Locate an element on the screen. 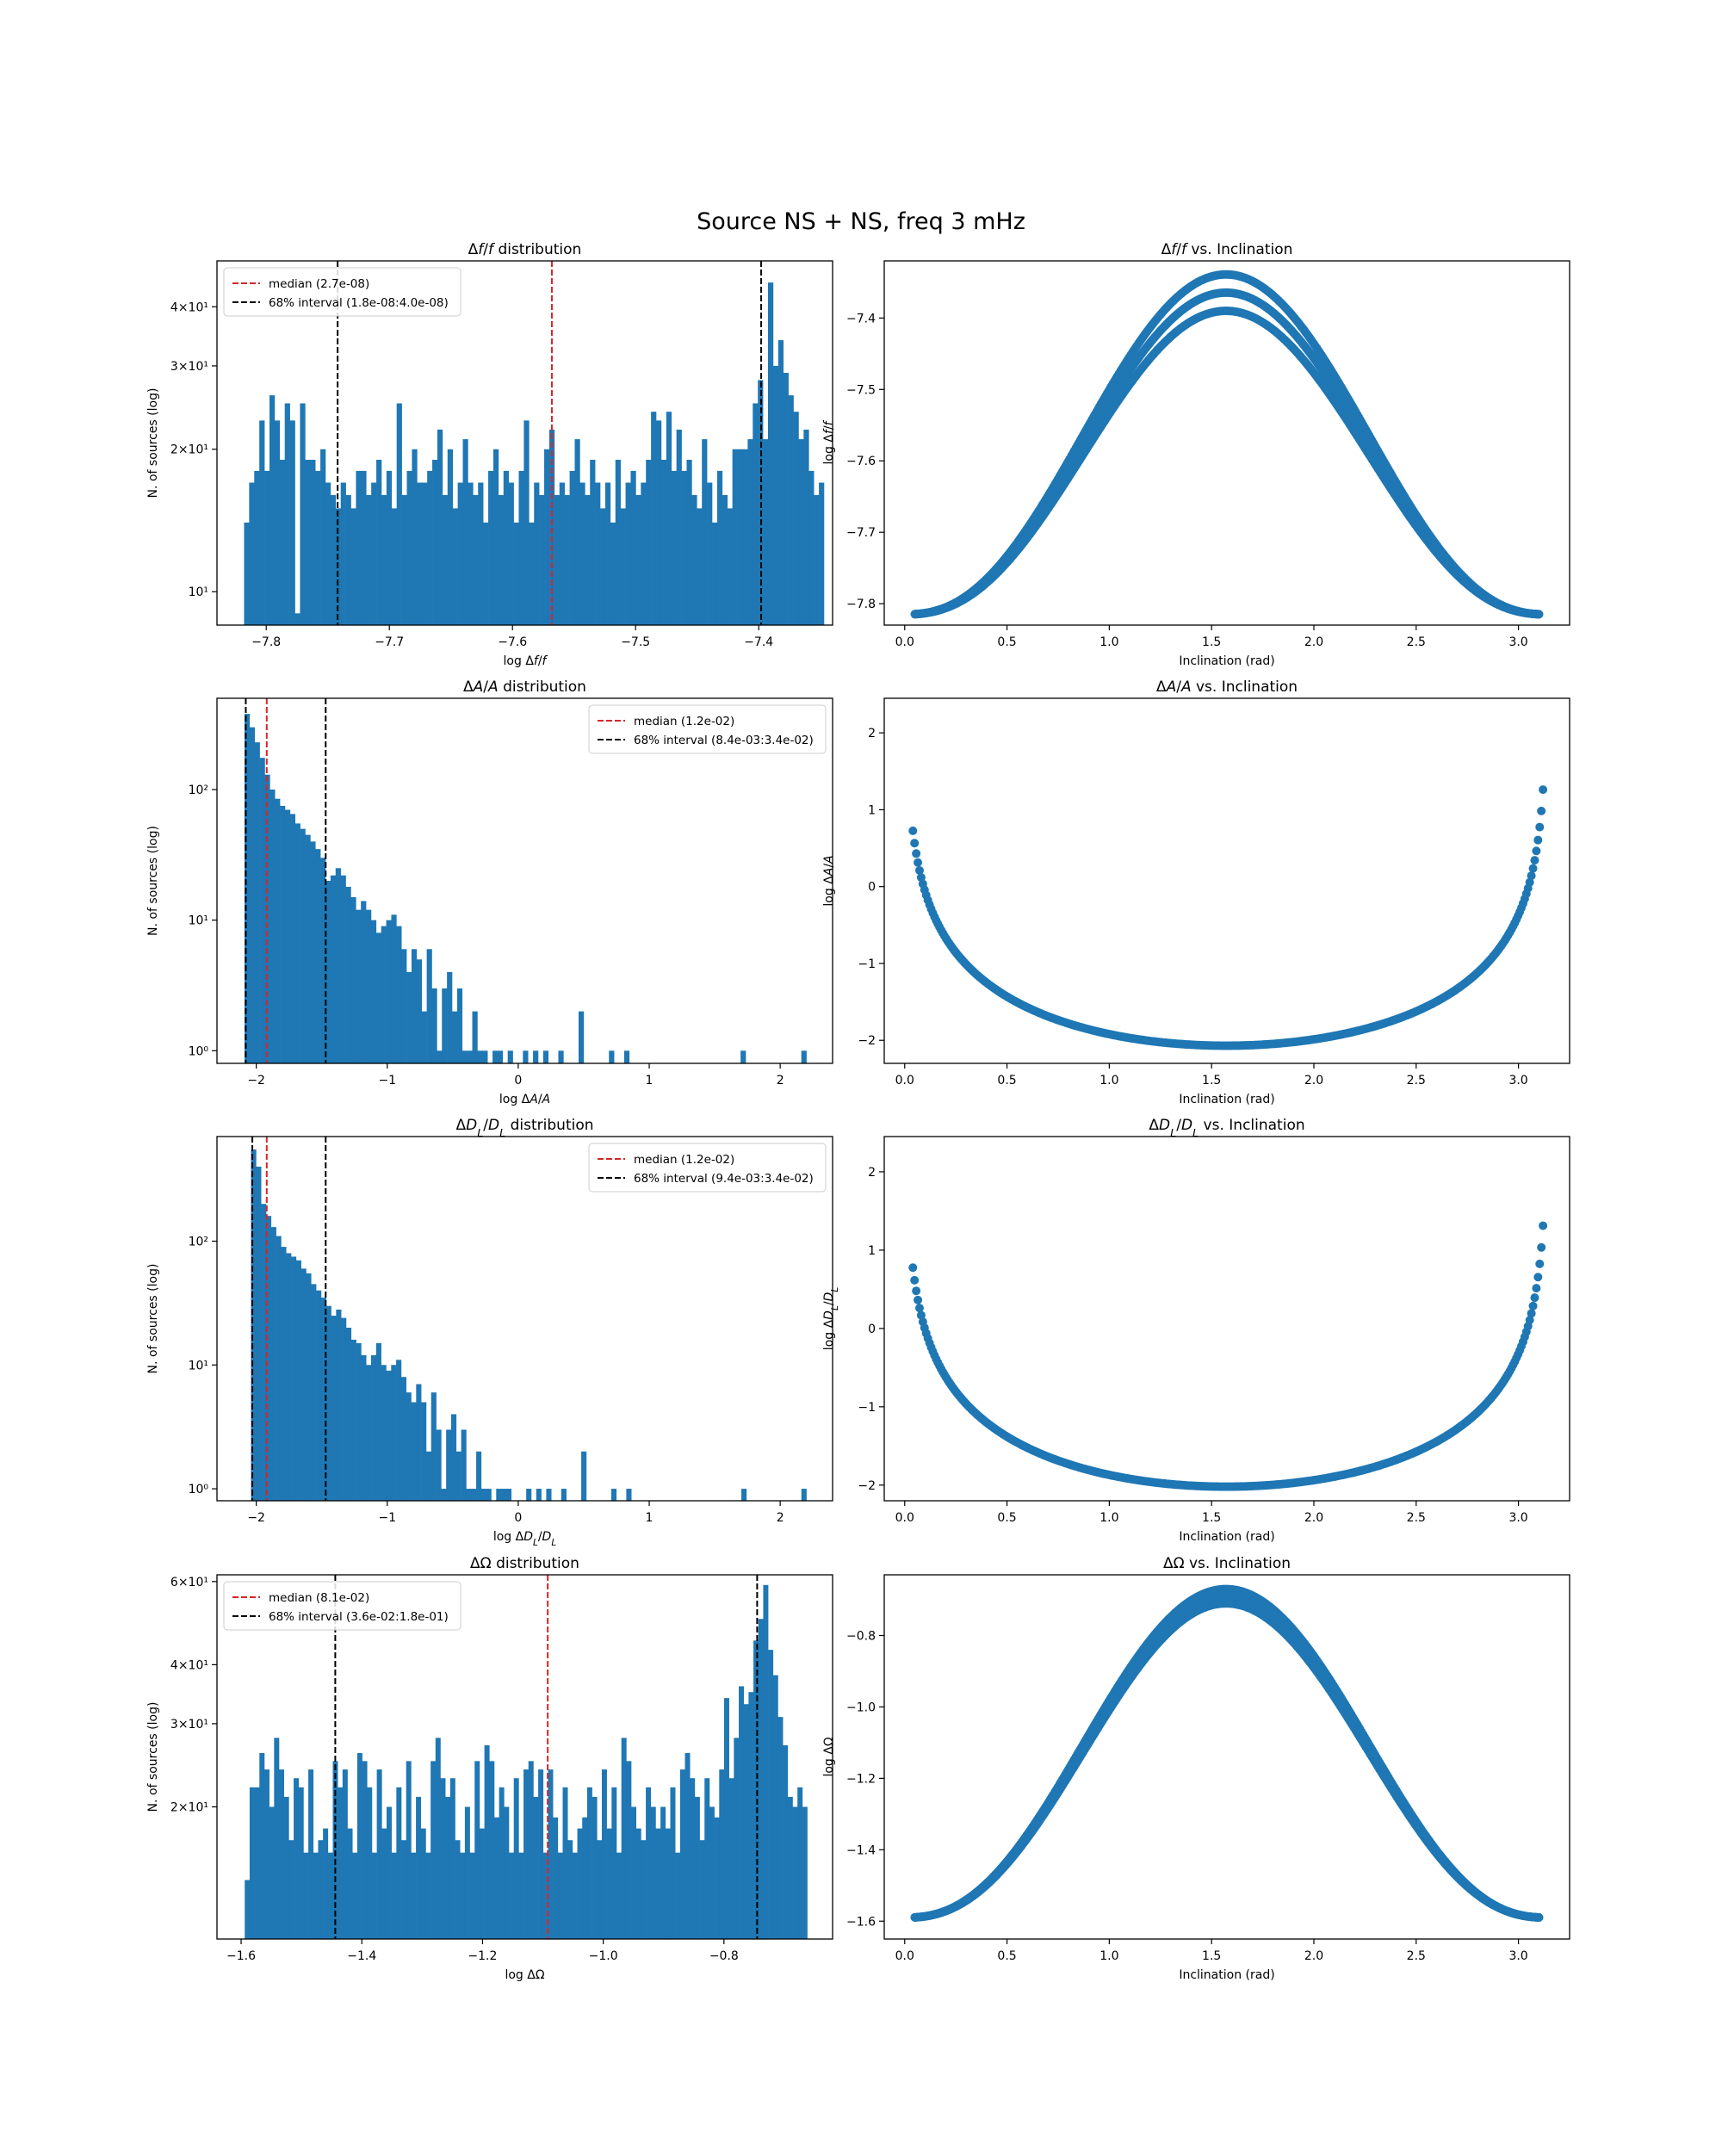  x-tick-label: −1 is located at coordinates (387, 1080).